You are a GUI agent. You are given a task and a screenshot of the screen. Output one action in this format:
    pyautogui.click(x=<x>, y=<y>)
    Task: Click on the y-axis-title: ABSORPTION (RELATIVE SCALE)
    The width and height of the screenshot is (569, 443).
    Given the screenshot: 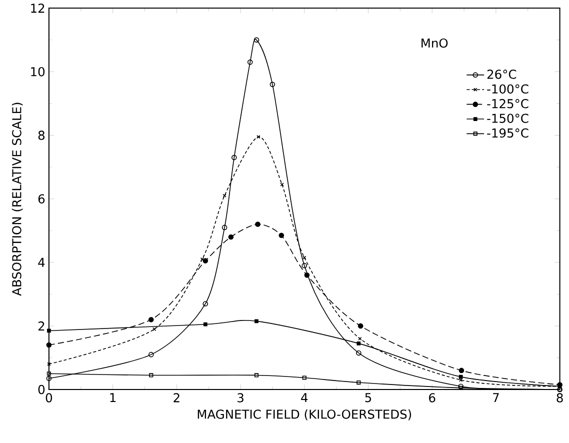 What is the action you would take?
    pyautogui.click(x=17, y=199)
    